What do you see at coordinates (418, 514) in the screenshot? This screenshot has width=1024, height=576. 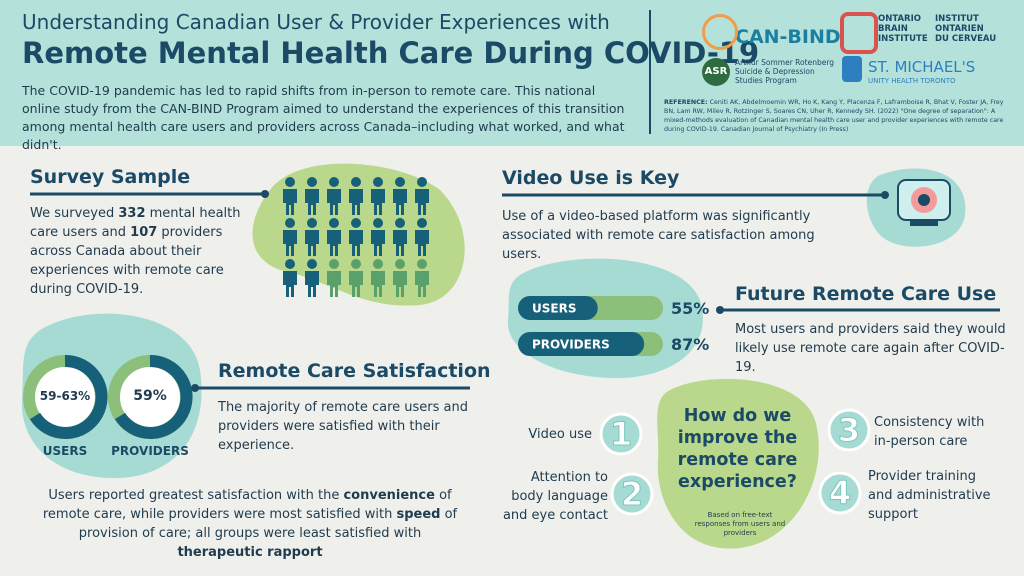 I see `text: speed` at bounding box center [418, 514].